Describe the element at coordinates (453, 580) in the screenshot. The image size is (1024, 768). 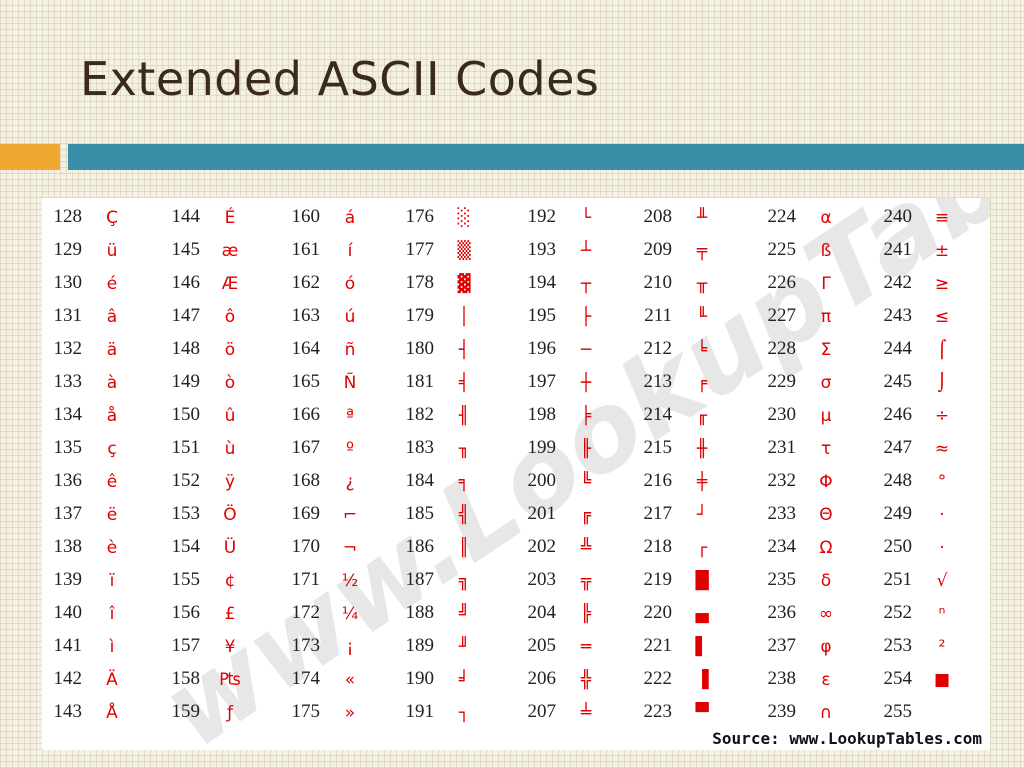
I see `ascii-entry: 187 ╗` at that location.